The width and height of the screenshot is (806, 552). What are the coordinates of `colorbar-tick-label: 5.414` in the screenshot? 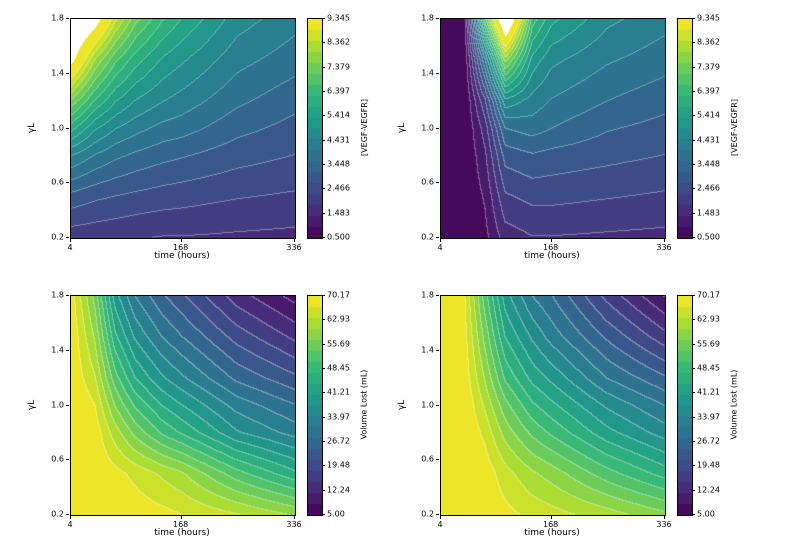 It's located at (708, 115).